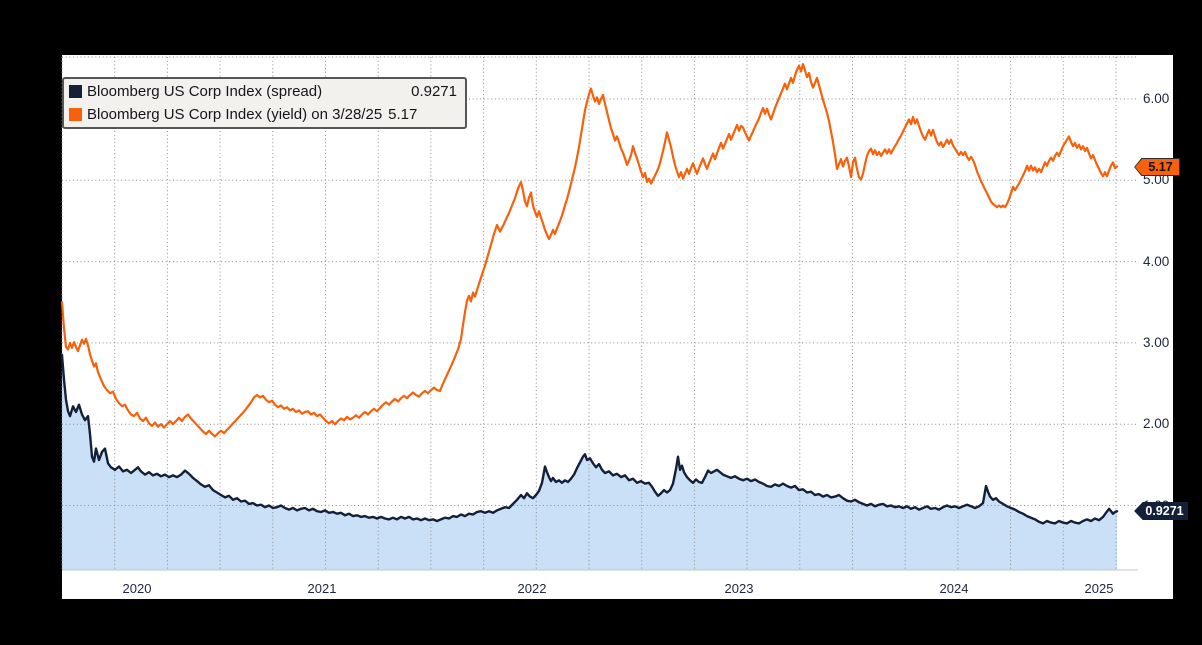  Describe the element at coordinates (75, 91) in the screenshot. I see `spread-series-swatch-icon` at that location.